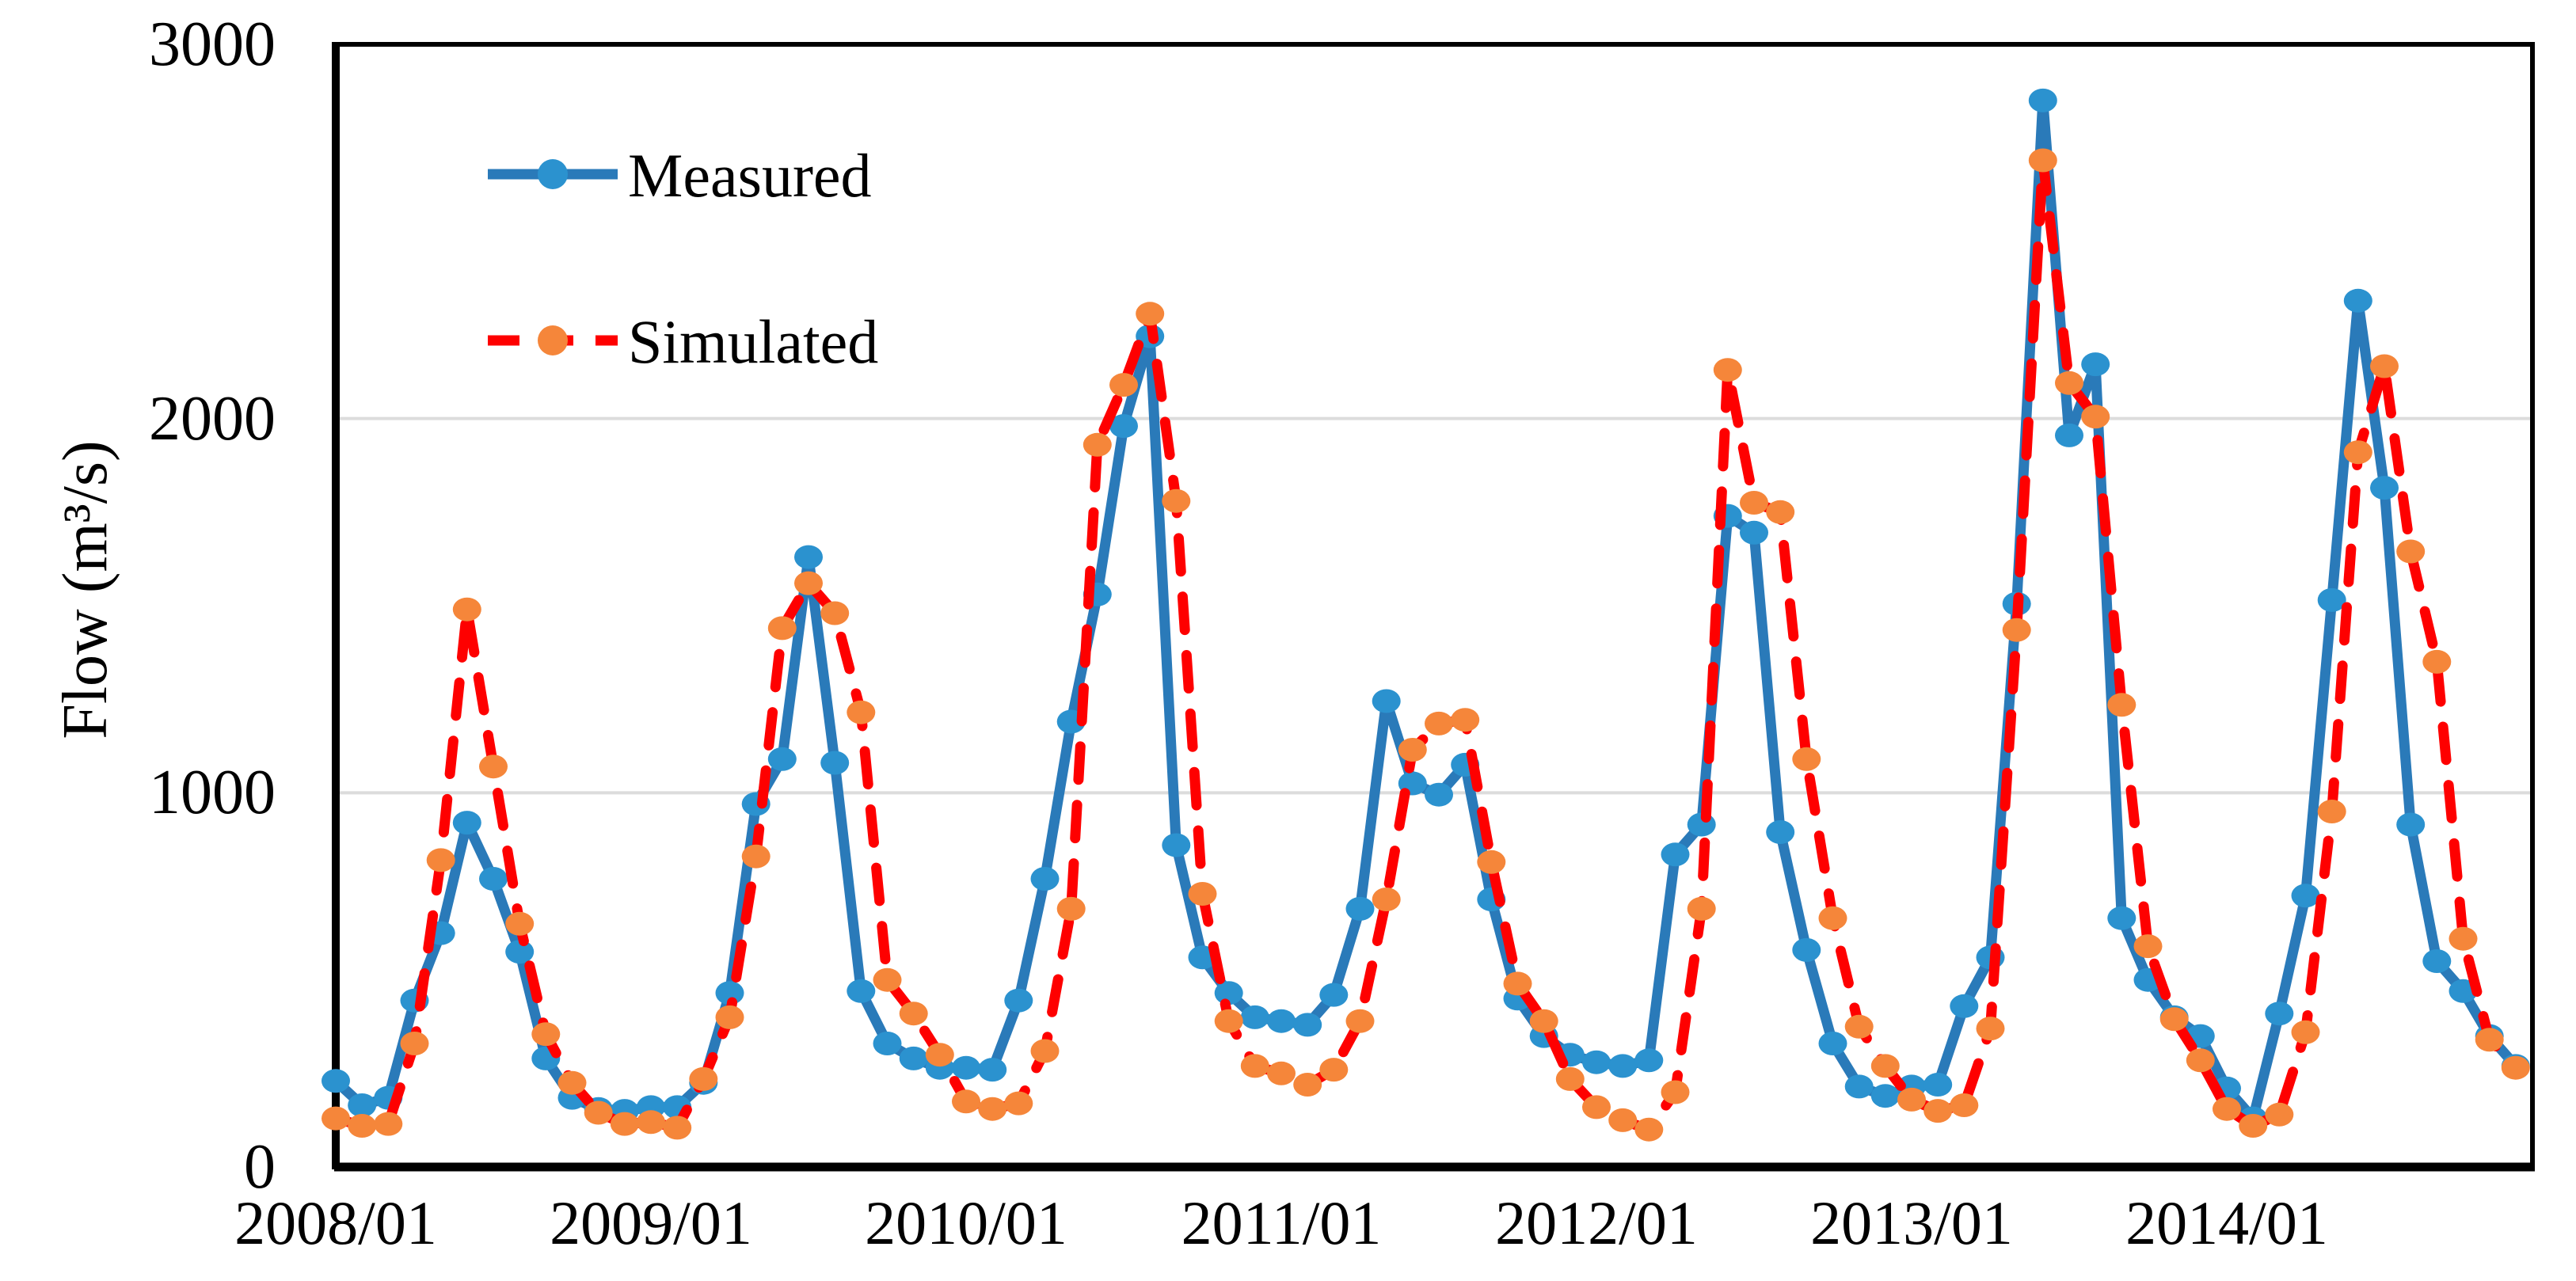 This screenshot has height=1281, width=2576. What do you see at coordinates (553, 340) in the screenshot?
I see `simulated-legend-marker` at bounding box center [553, 340].